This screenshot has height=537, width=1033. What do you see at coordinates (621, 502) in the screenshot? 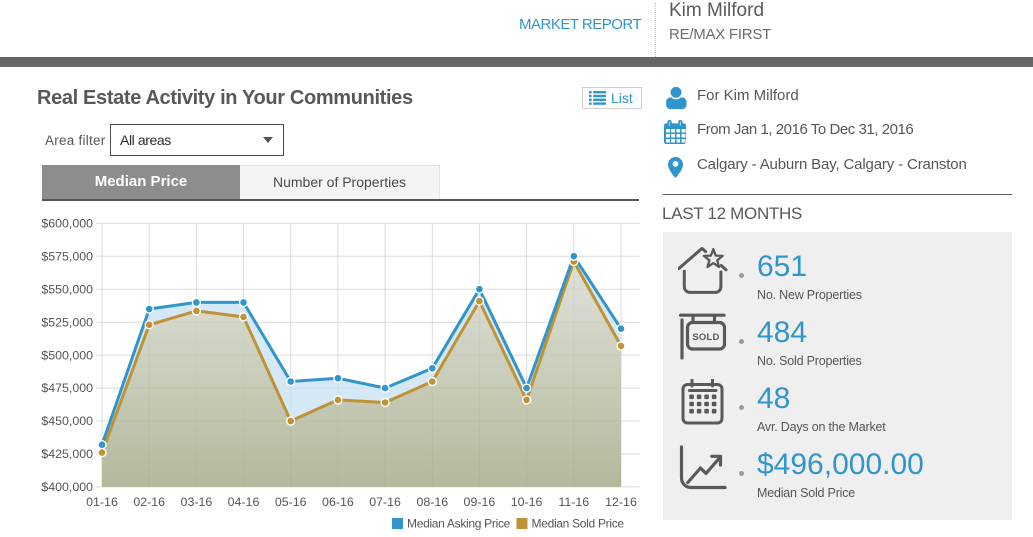
I see `svg-text: 12-16` at bounding box center [621, 502].